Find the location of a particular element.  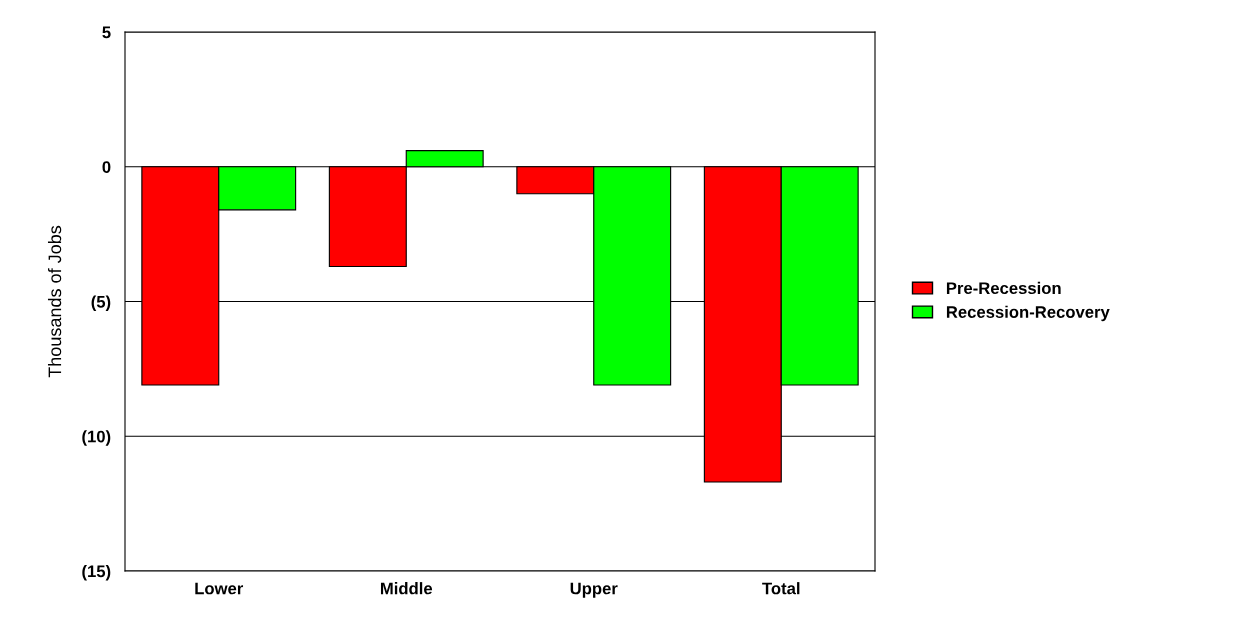

y-tick-label: 0 is located at coordinates (106, 167).